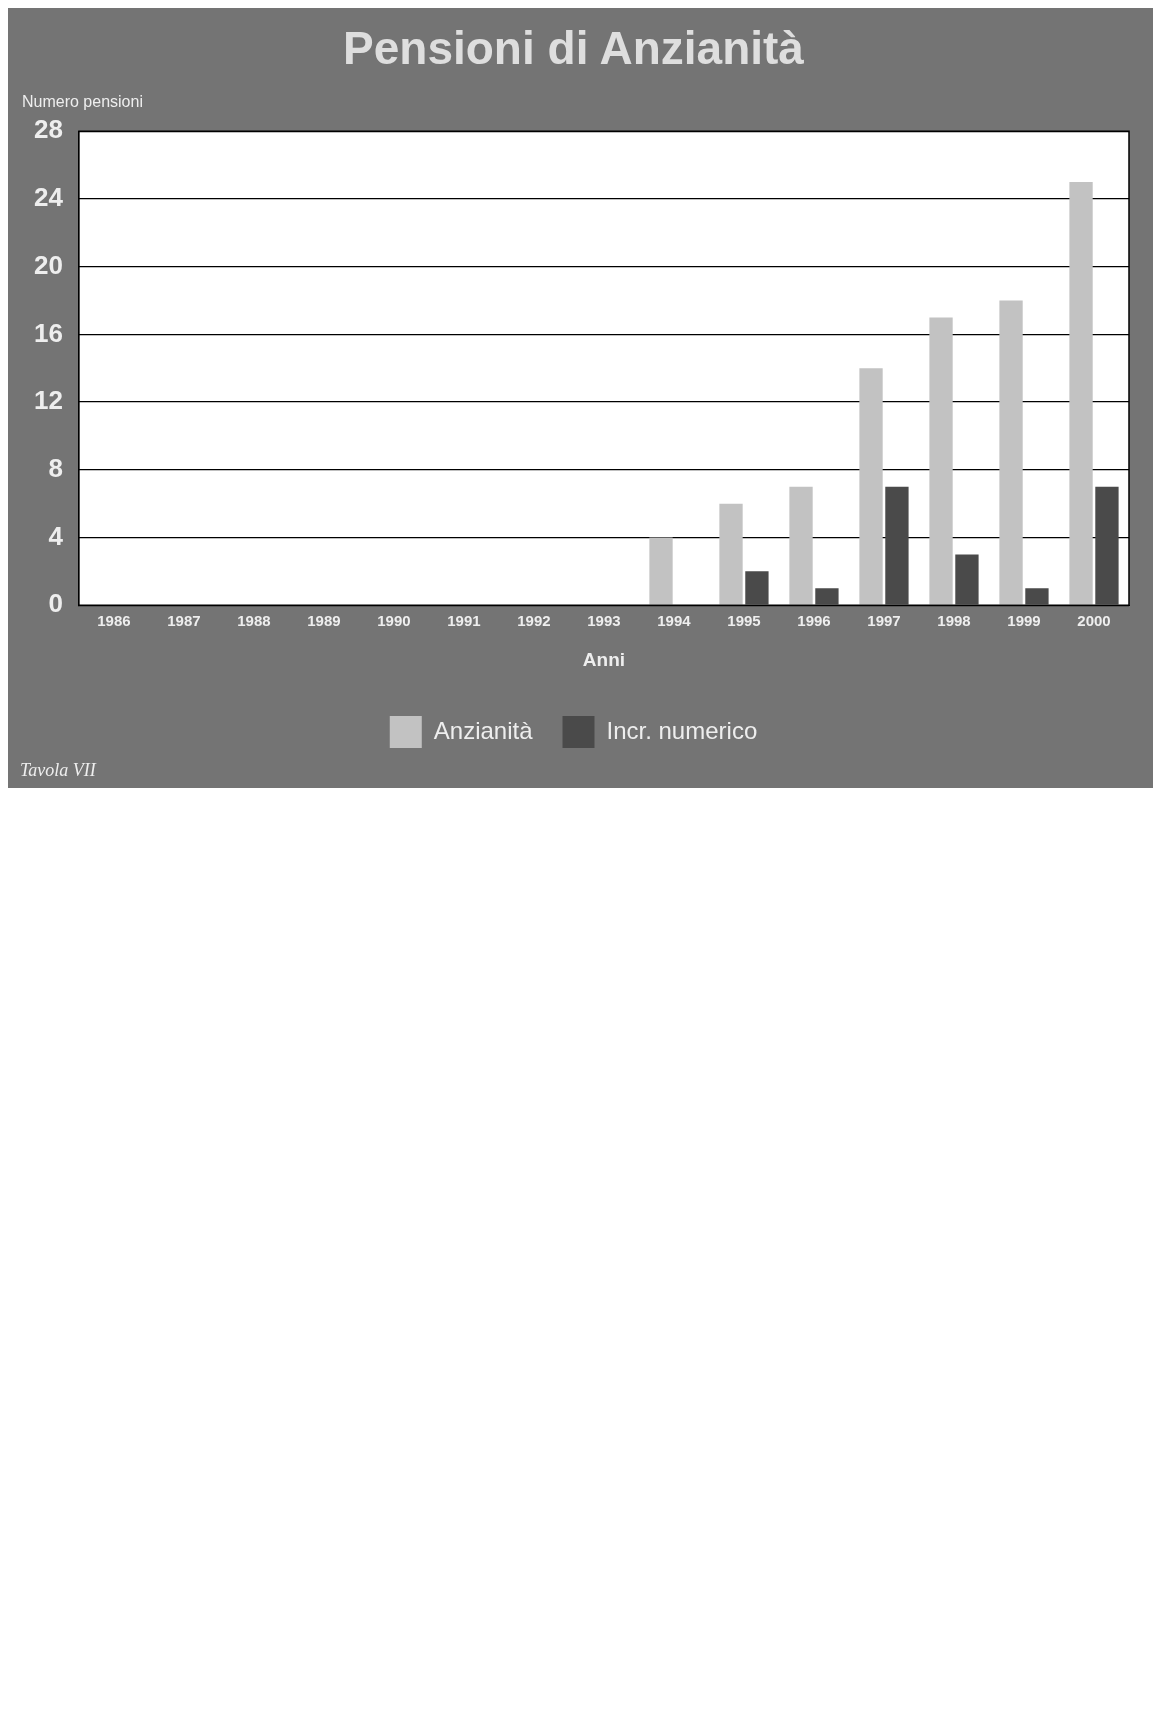  Describe the element at coordinates (48, 400) in the screenshot. I see `y-tick-label: 12` at that location.